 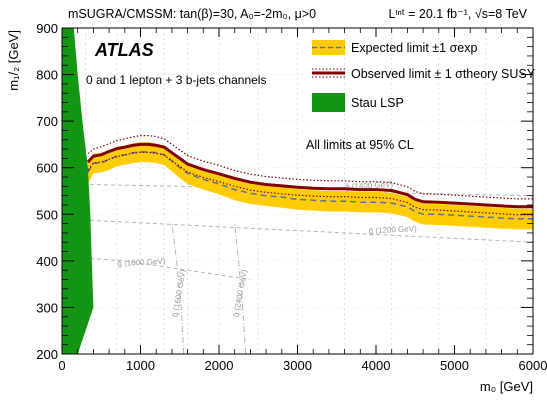 What do you see at coordinates (377, 103) in the screenshot?
I see `legend-label-stau: Stau LSP` at bounding box center [377, 103].